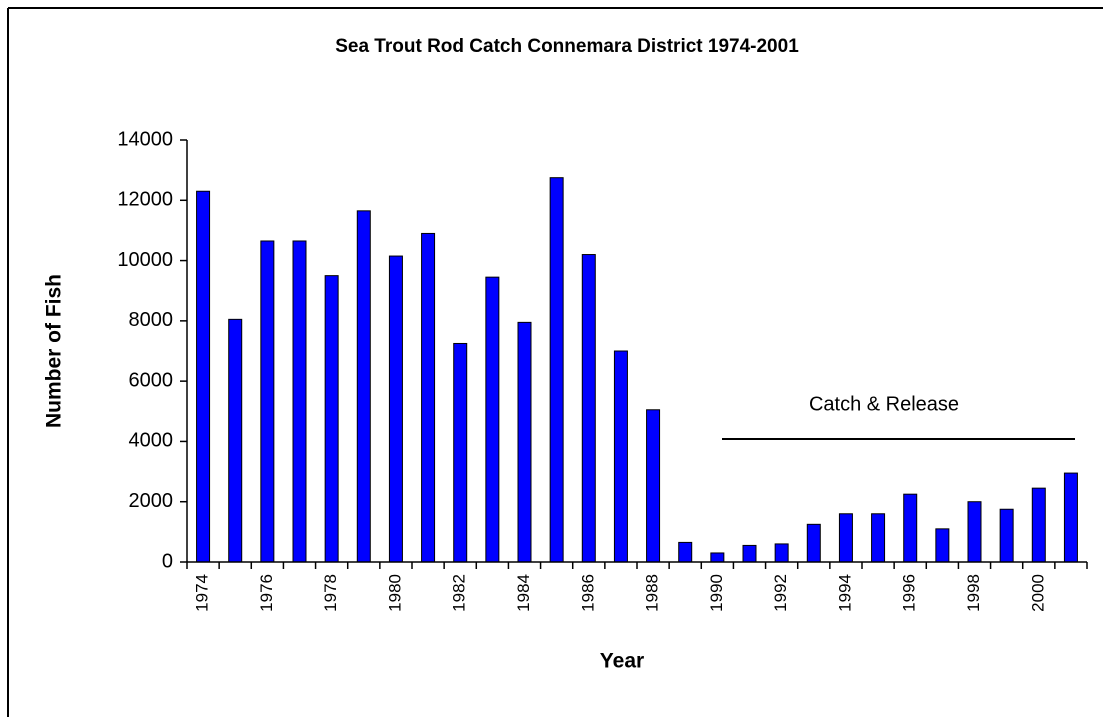 The height and width of the screenshot is (717, 1103). What do you see at coordinates (266, 593) in the screenshot?
I see `x-tick-label: 1976` at bounding box center [266, 593].